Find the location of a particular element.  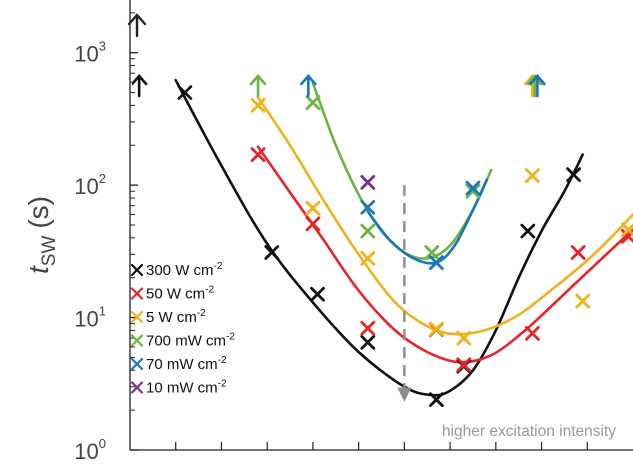

y-axis-label: tSW (s) is located at coordinates (41, 235).